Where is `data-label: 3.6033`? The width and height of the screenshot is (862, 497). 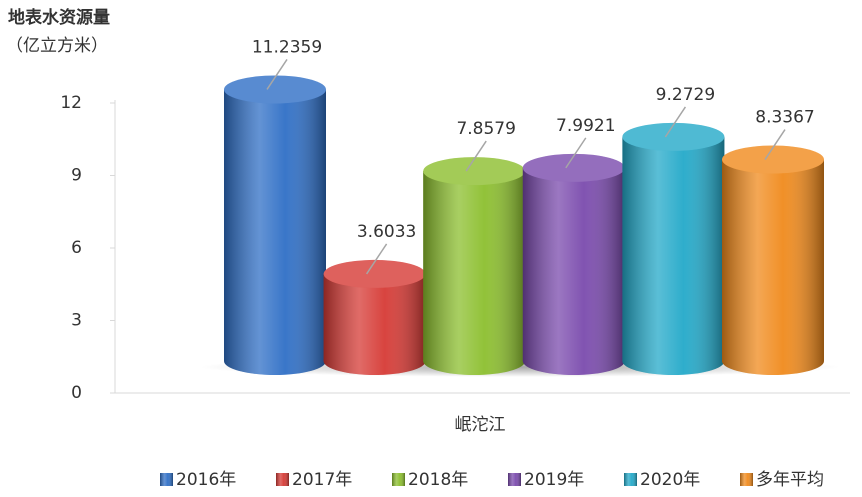 data-label: 3.6033 is located at coordinates (386, 232).